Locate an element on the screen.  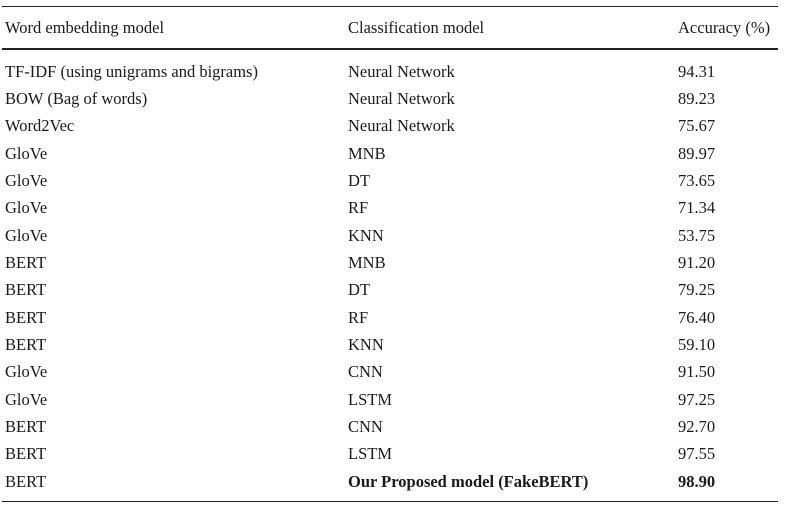
cell-accuracy: 79.25 is located at coordinates (697, 289).